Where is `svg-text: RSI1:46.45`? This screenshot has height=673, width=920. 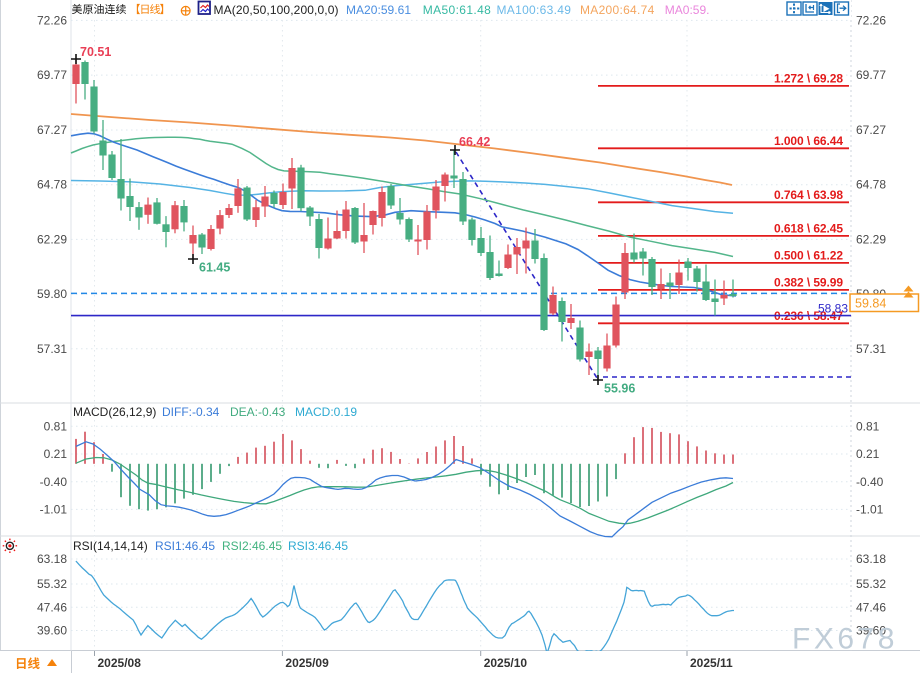 svg-text: RSI1:46.45 is located at coordinates (185, 546).